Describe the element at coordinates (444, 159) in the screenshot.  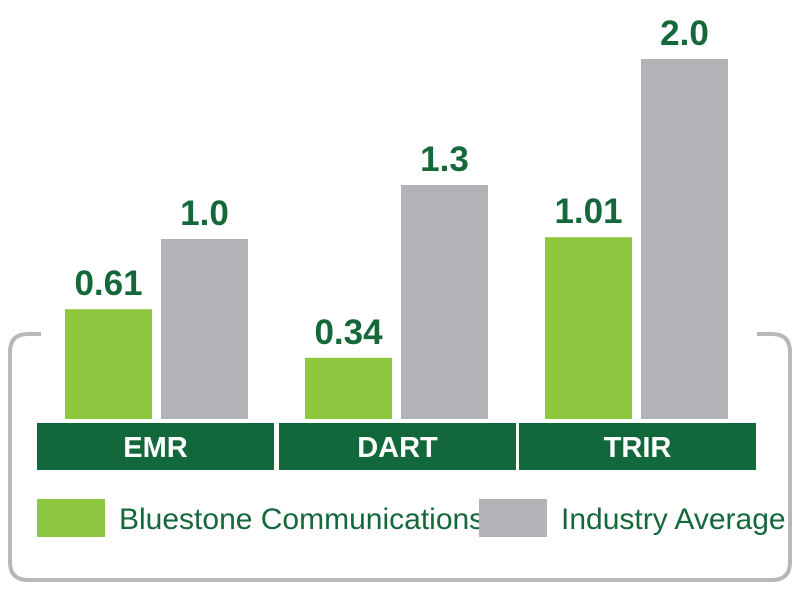
I see `value-label-dart-industry-average: 1.3` at that location.